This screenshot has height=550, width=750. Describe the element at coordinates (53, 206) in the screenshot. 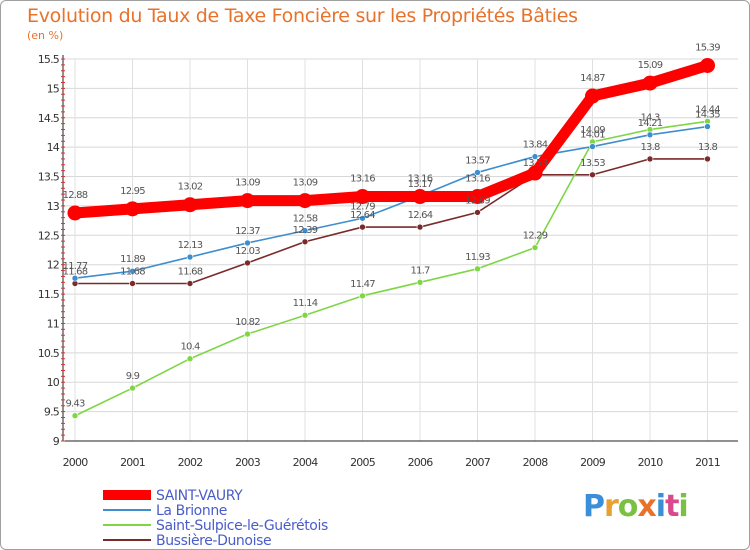

I see `y-tick-label: 13` at that location.